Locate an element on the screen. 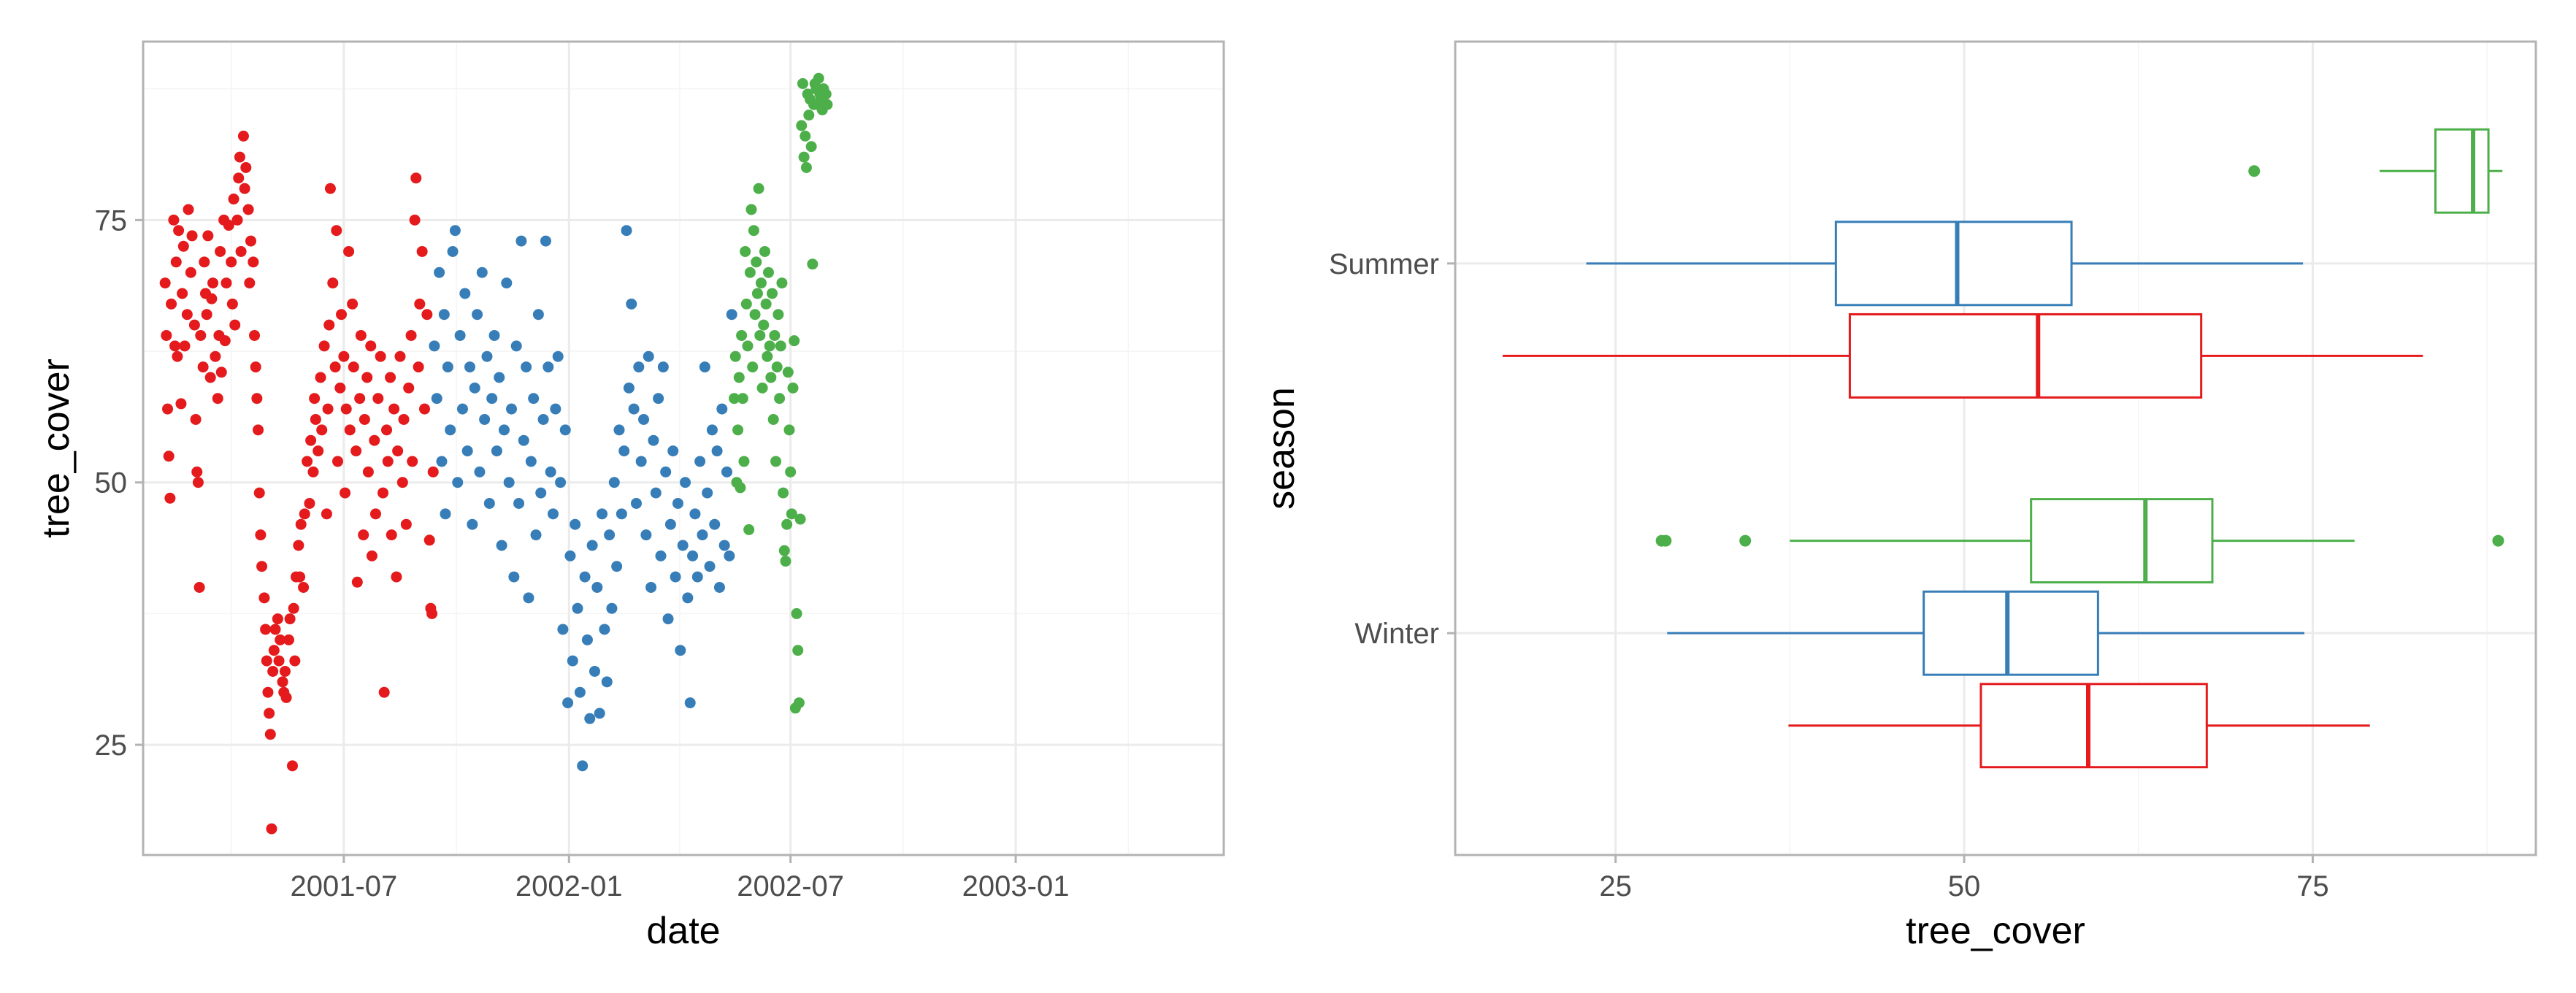 The height and width of the screenshot is (993, 2576). boxplot-outlier is located at coordinates (2498, 540).